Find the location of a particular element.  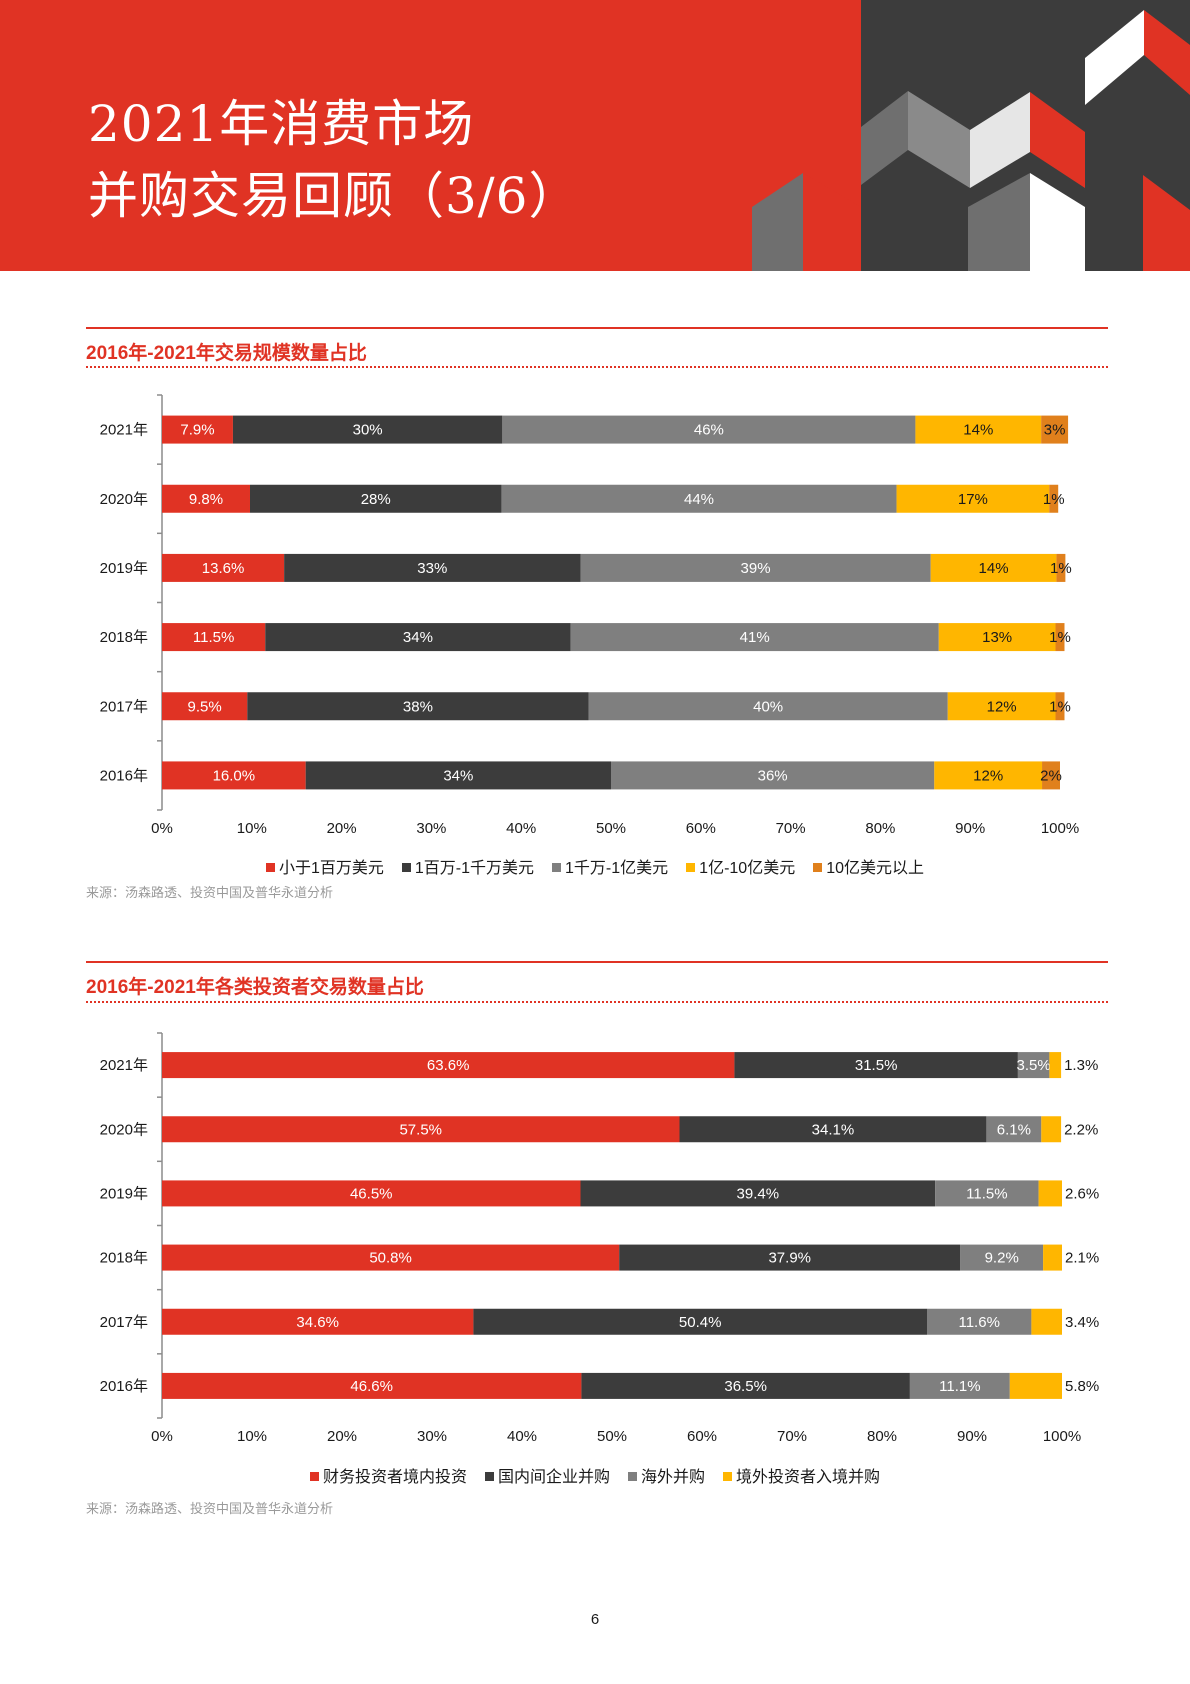

chart2-legend-label: 海外并购 is located at coordinates (673, 1477).